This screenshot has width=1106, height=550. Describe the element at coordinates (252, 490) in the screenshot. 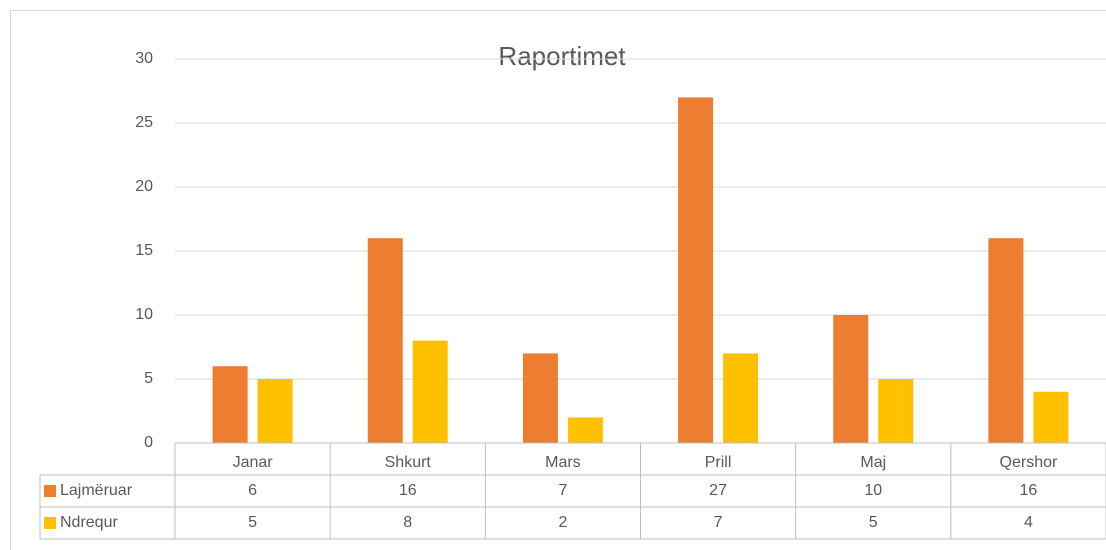

I see `table-value: 6` at that location.